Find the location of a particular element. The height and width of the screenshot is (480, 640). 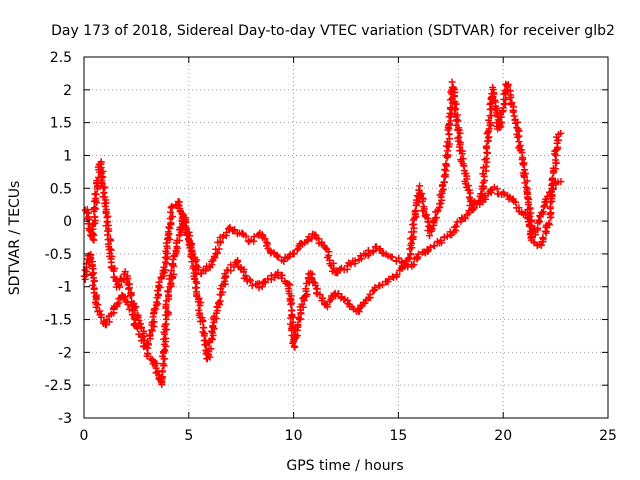

y-tick-label: -2.5 is located at coordinates (58, 386).